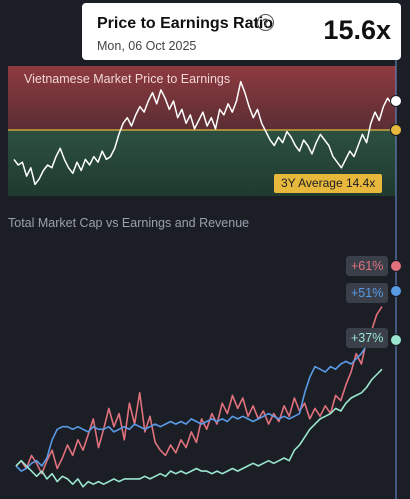  Describe the element at coordinates (396, 340) in the screenshot. I see `earnings-end-marker` at that location.